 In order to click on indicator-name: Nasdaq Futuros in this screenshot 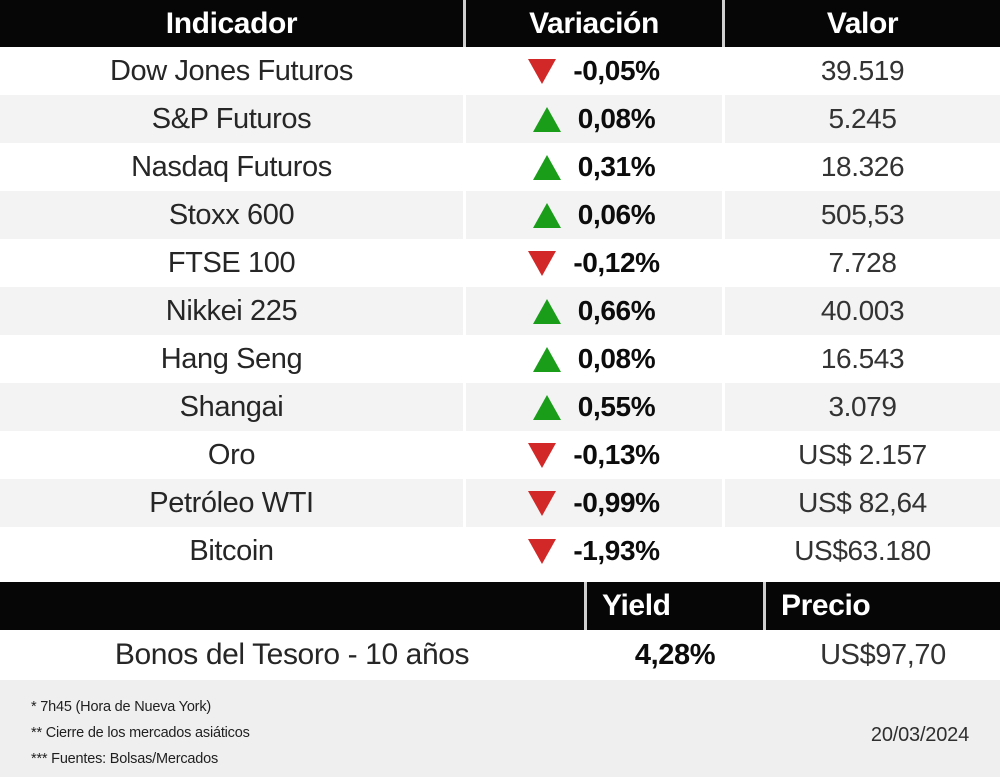, I will do `click(231, 167)`.